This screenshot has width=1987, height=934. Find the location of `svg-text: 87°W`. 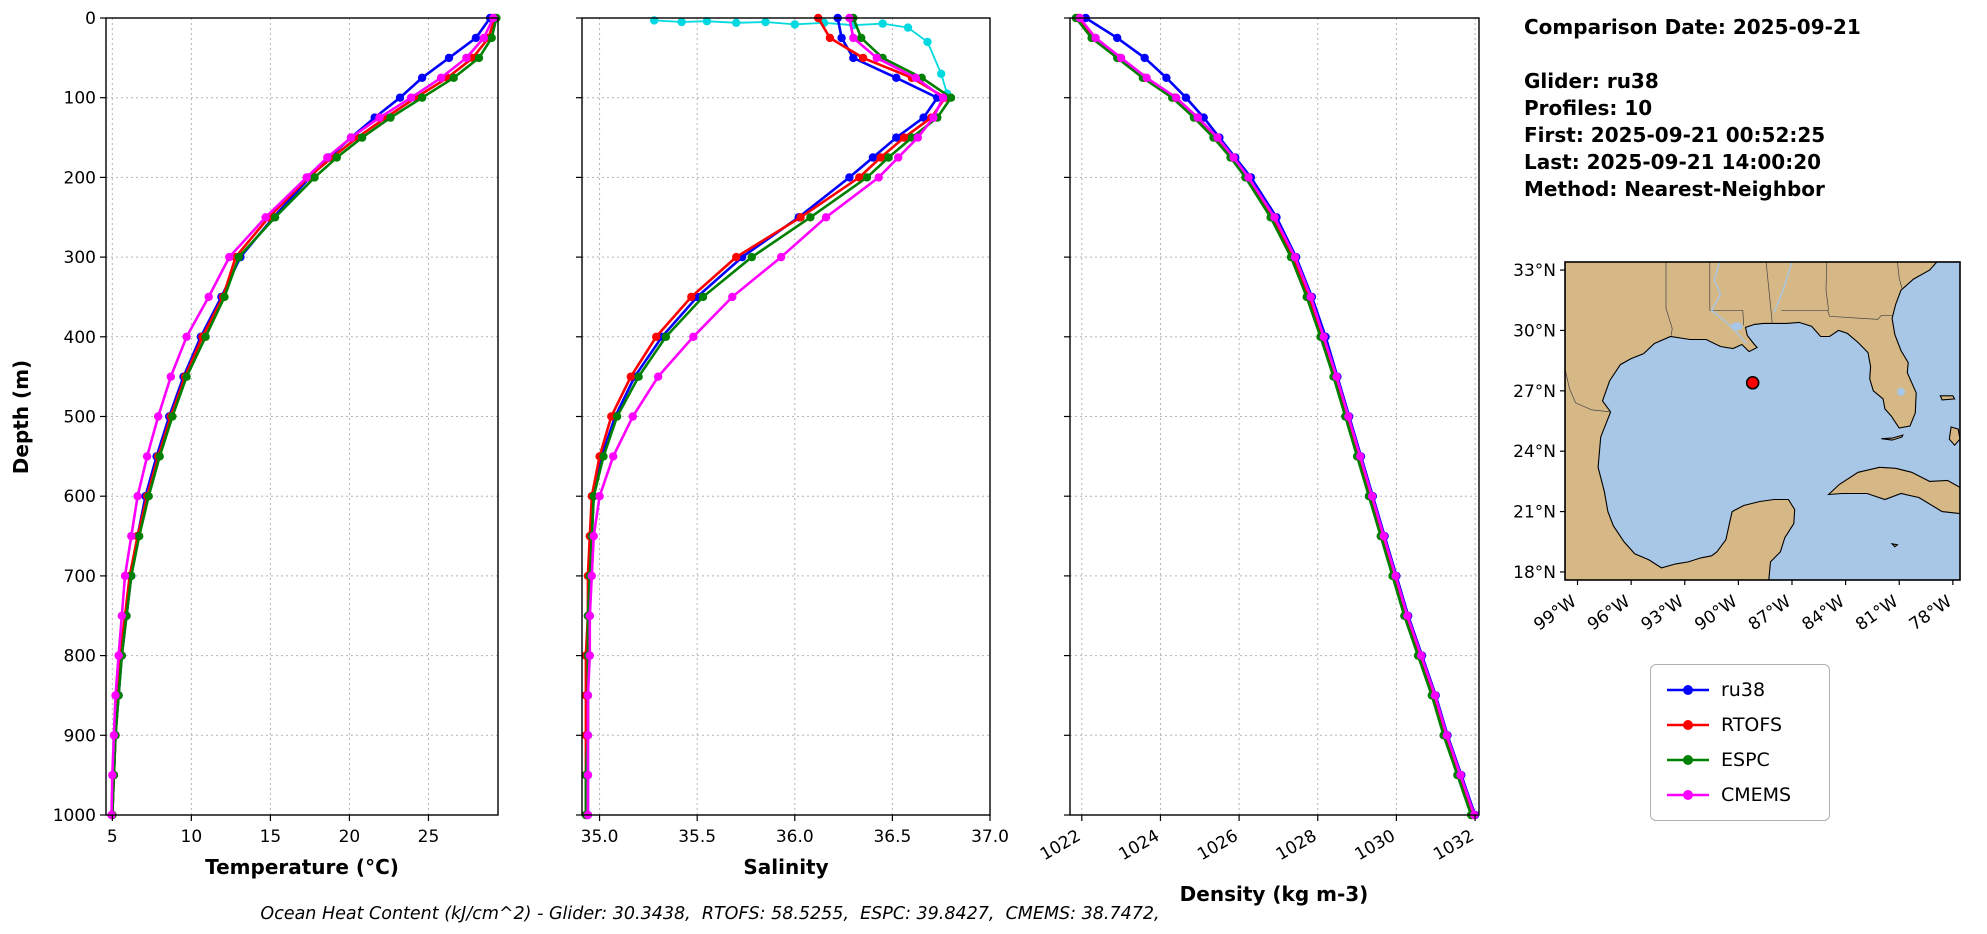

svg-text: 87°W is located at coordinates (1770, 613).